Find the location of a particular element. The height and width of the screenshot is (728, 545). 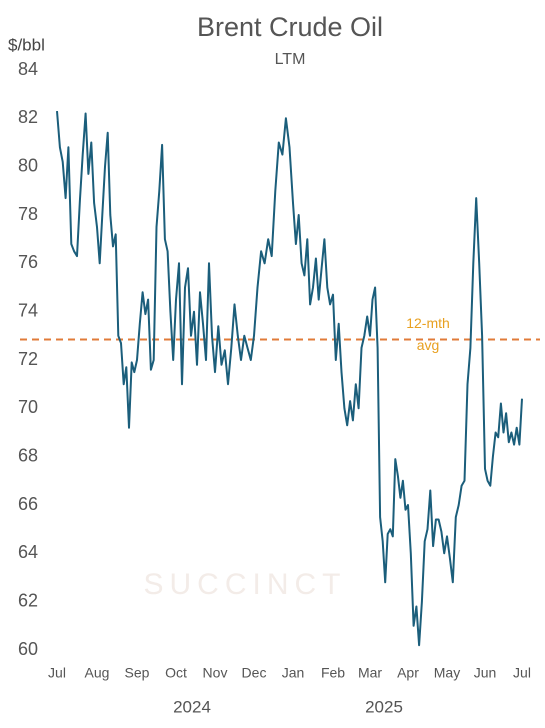

x-tick-label: Apr is located at coordinates (408, 673).